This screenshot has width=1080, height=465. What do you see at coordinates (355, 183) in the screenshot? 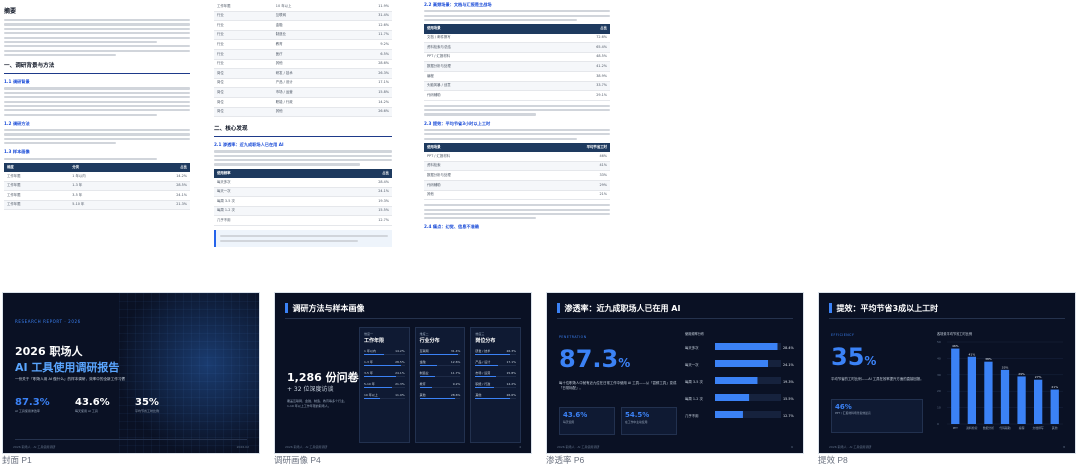
I see `table-cell: 28.4%` at bounding box center [355, 183].